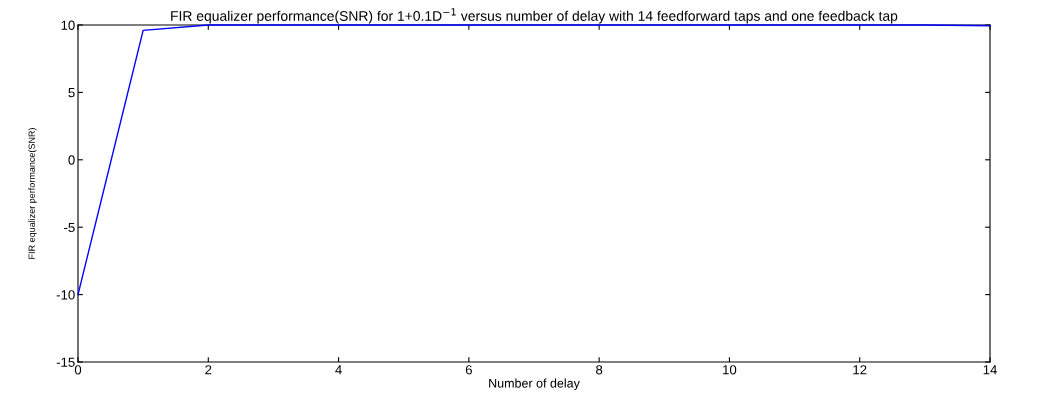 The height and width of the screenshot is (402, 1063). I want to click on y-tick-label: 0, so click(71, 160).